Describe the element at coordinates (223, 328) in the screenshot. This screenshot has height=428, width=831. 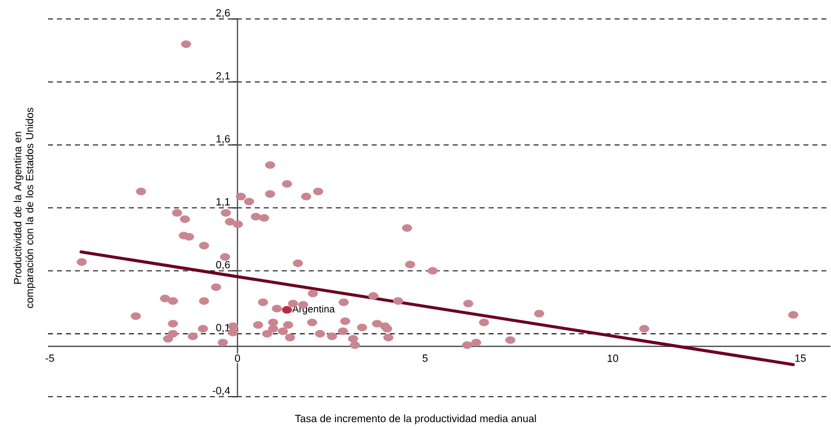
I see `y-tick-label: 0,1` at that location.